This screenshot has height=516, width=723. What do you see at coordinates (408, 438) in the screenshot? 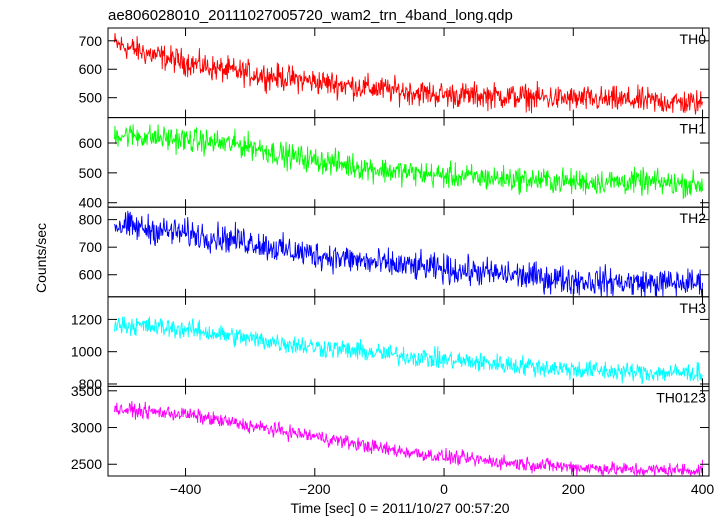
I see `series-line-th0123` at bounding box center [408, 438].